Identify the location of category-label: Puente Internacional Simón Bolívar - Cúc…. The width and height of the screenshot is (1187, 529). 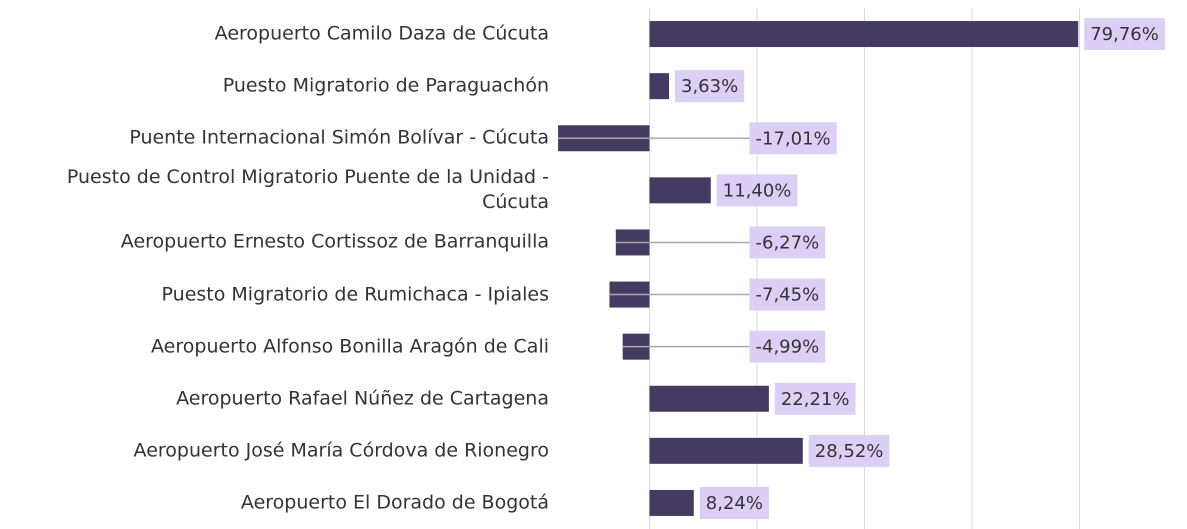
(339, 137).